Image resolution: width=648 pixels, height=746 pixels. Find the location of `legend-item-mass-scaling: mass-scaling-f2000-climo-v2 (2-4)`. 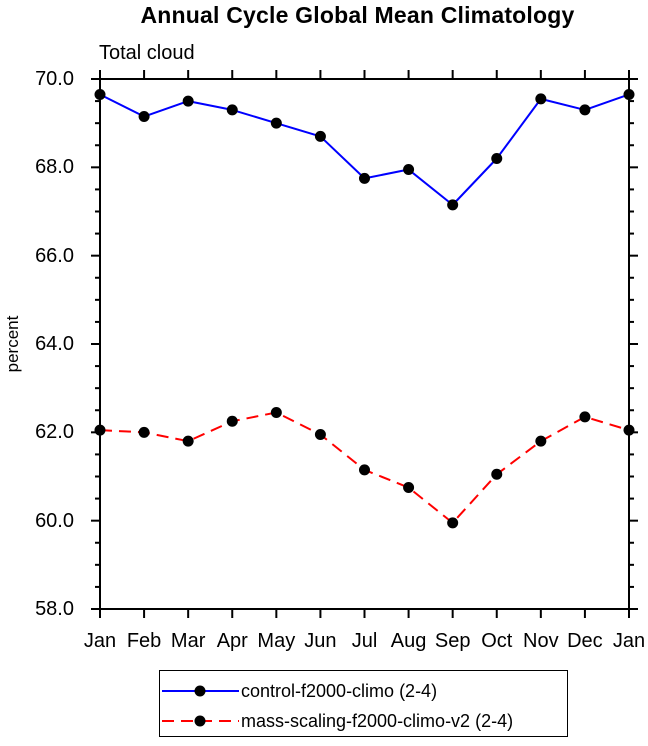

legend-item-mass-scaling: mass-scaling-f2000-climo-v2 (2-4) is located at coordinates (364, 721).